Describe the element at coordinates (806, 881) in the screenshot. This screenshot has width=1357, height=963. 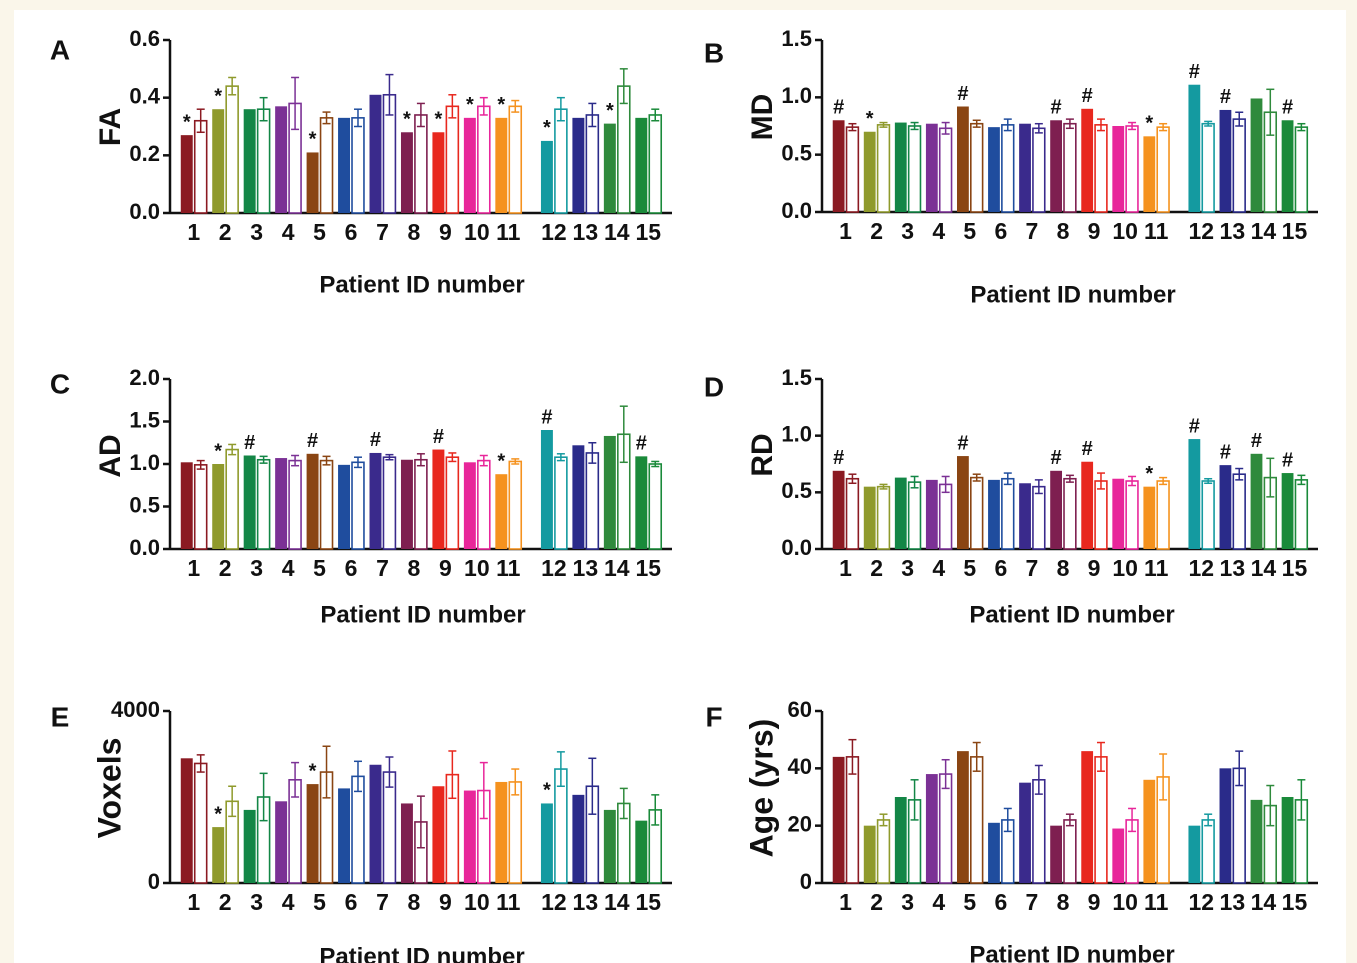
I see `y-tick-label: 0` at that location.